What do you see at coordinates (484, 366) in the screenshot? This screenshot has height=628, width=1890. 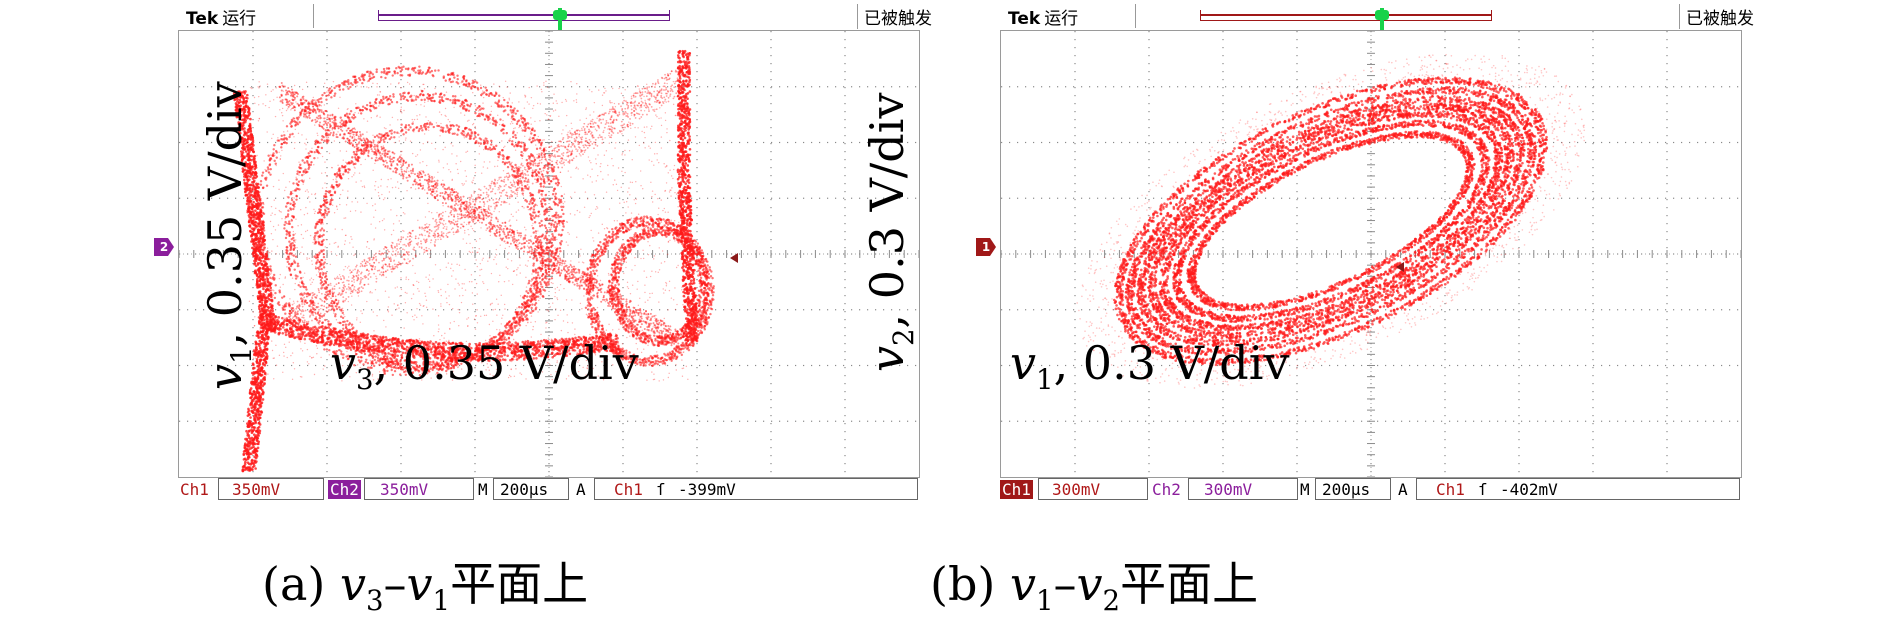 I see `x-axis-label-a: v3, 0.35 V/div` at bounding box center [484, 366].